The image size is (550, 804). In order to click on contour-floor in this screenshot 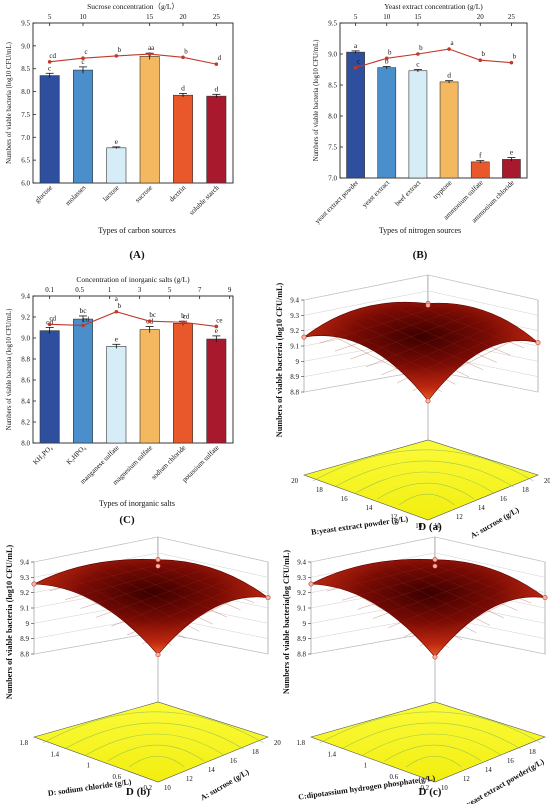, I will do `click(151, 742)`.